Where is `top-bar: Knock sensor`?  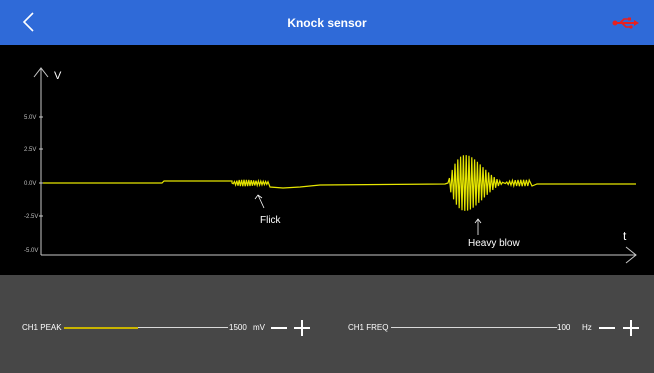
top-bar: Knock sensor is located at coordinates (327, 22).